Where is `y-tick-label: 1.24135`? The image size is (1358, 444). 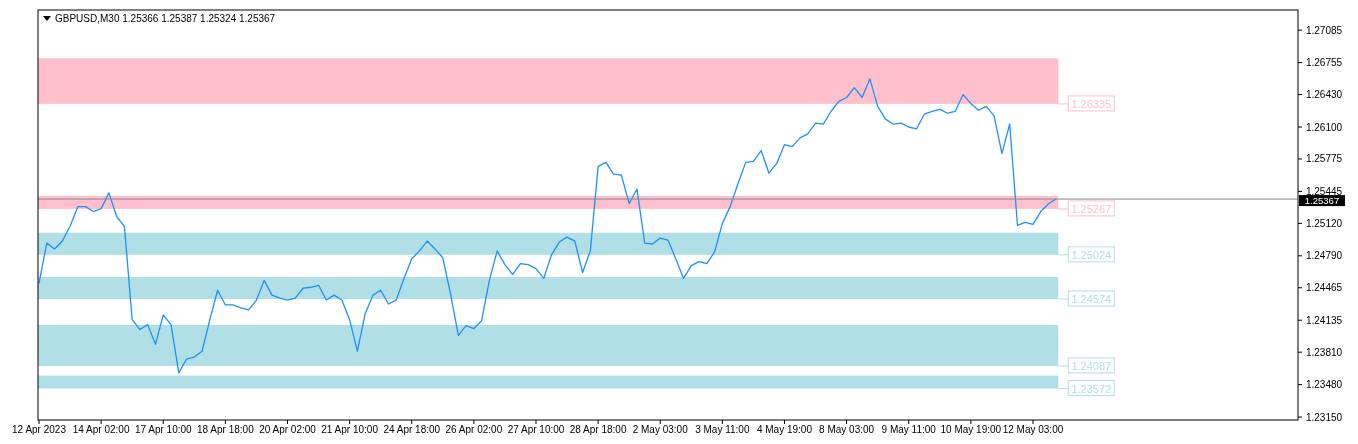
y-tick-label: 1.24135 is located at coordinates (1324, 320).